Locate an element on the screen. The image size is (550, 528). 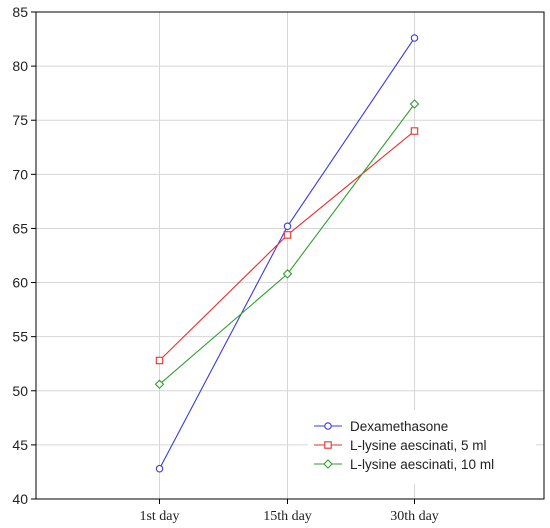
tick-label-y: 75 is located at coordinates (20, 120).